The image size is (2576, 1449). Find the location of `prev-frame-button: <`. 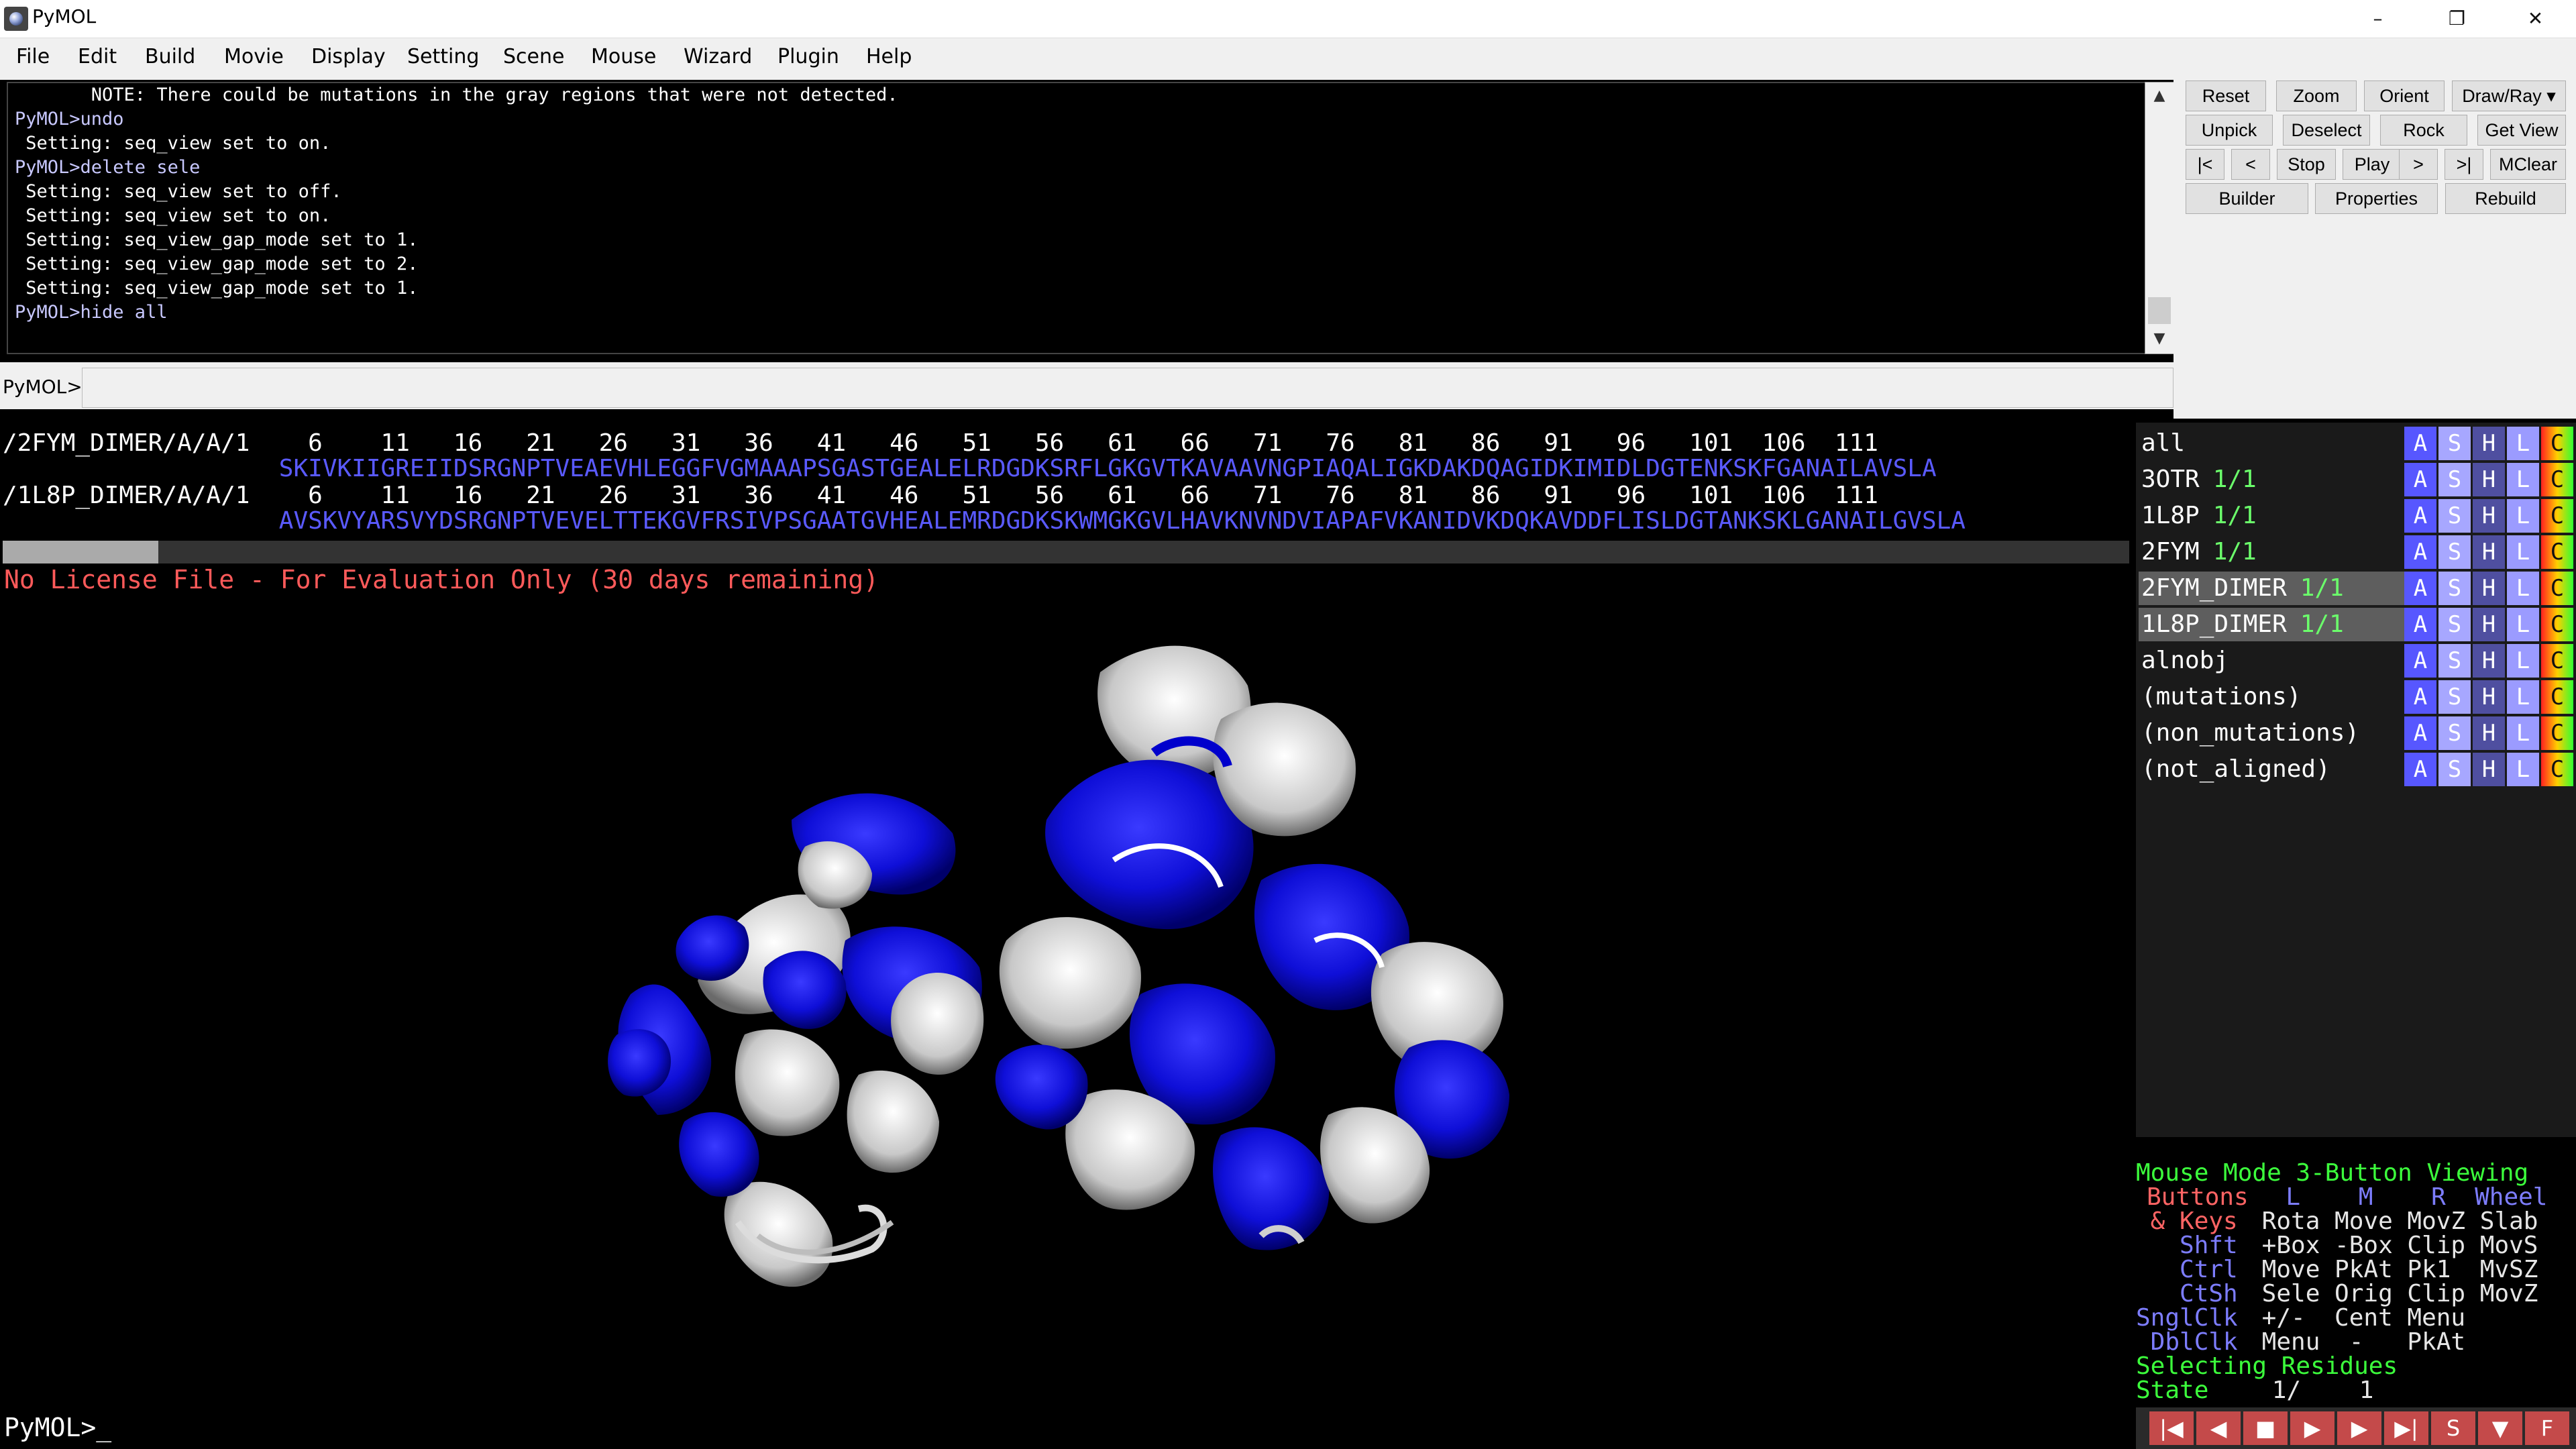

prev-frame-button: < is located at coordinates (2250, 164).